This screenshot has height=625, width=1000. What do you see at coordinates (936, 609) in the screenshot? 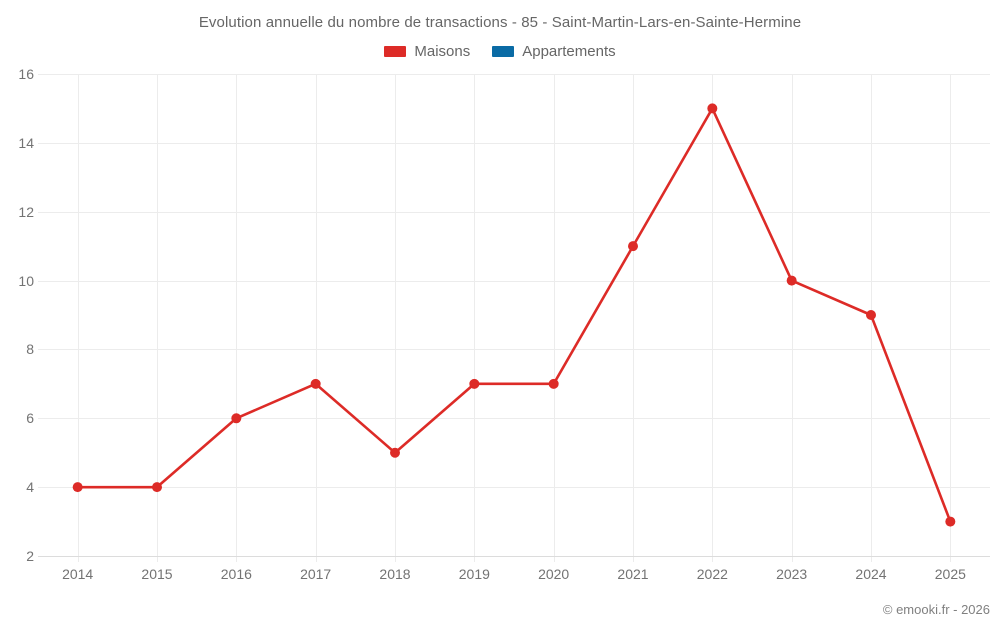
I see `copyright-credit: © emooki.fr - 2026` at bounding box center [936, 609].